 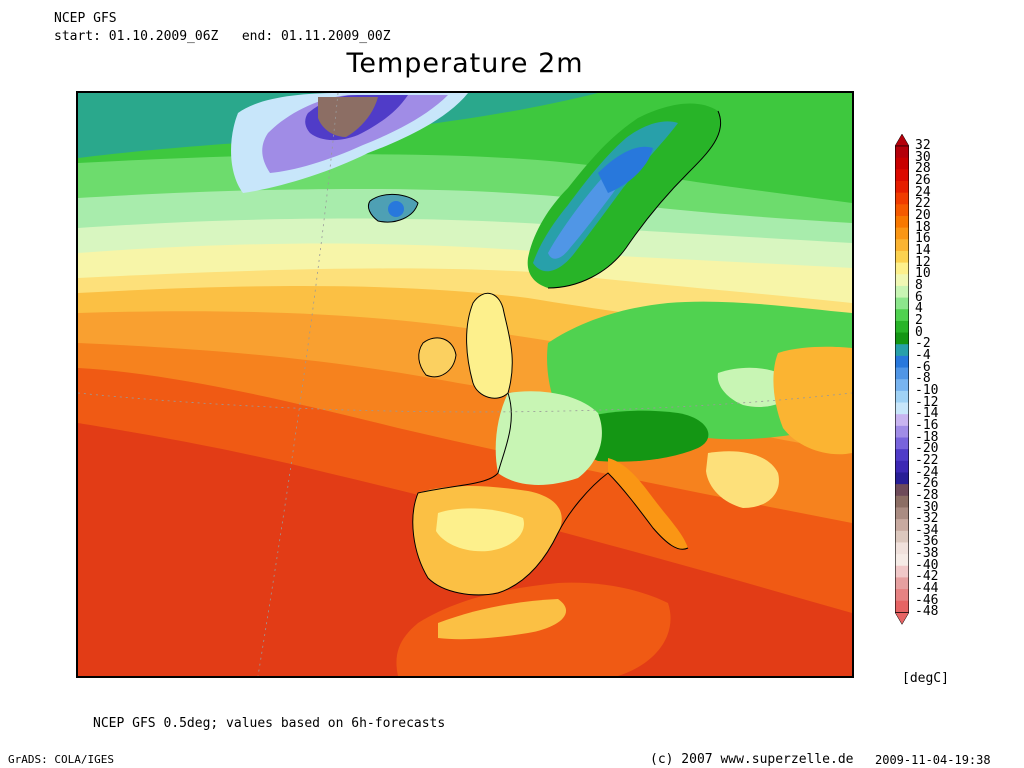 I want to click on legend-frame, so click(x=902, y=379).